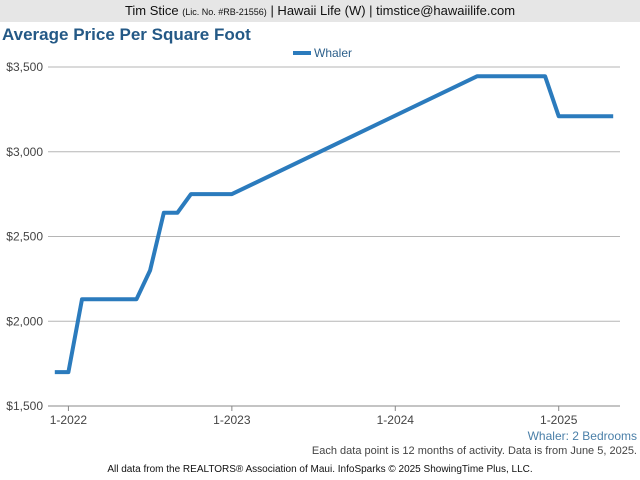 This screenshot has width=640, height=480. I want to click on y-tick-label: $3,500, so click(24, 67).